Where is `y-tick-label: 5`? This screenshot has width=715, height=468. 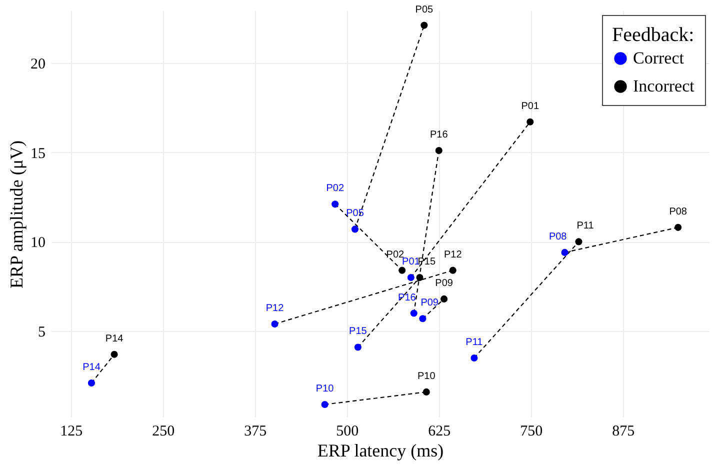 y-tick-label: 5 is located at coordinates (42, 332).